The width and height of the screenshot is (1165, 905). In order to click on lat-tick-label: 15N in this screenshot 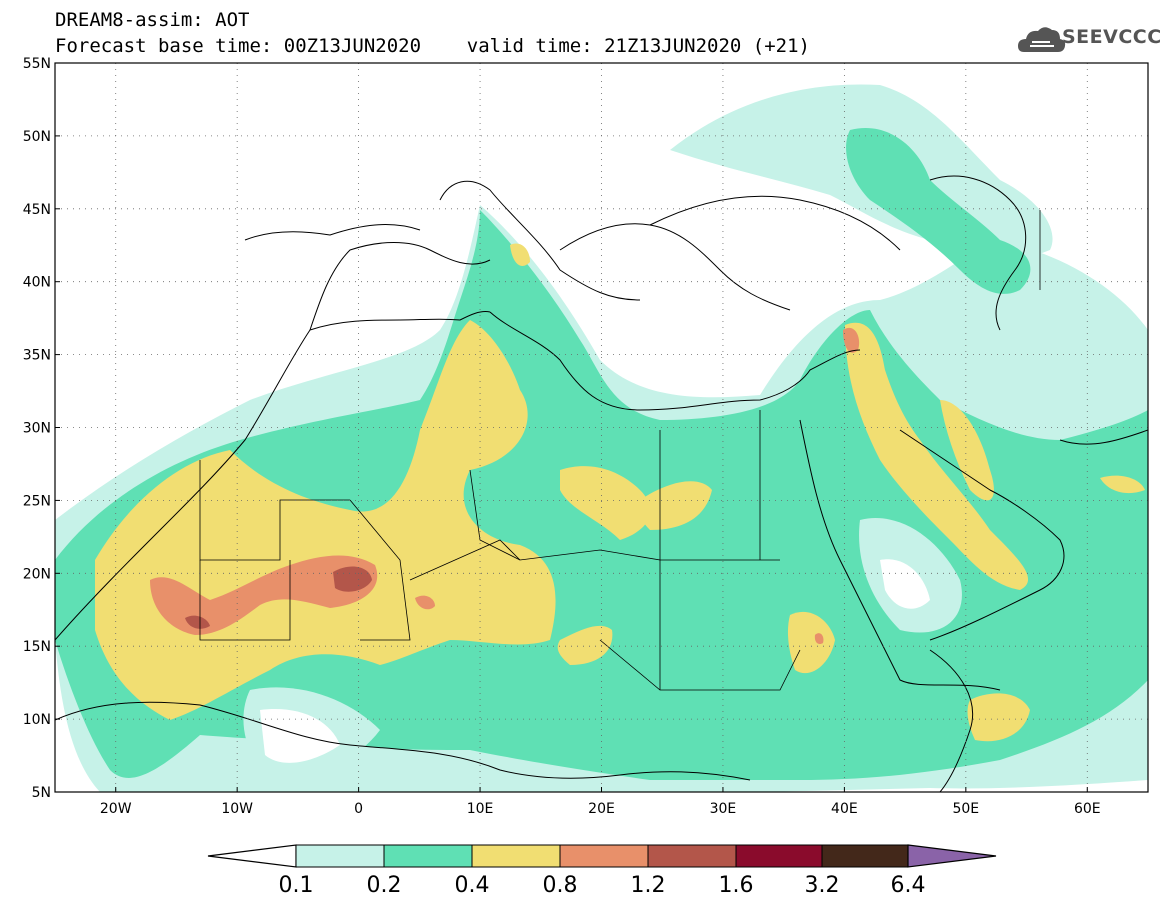, I will do `click(37, 647)`.